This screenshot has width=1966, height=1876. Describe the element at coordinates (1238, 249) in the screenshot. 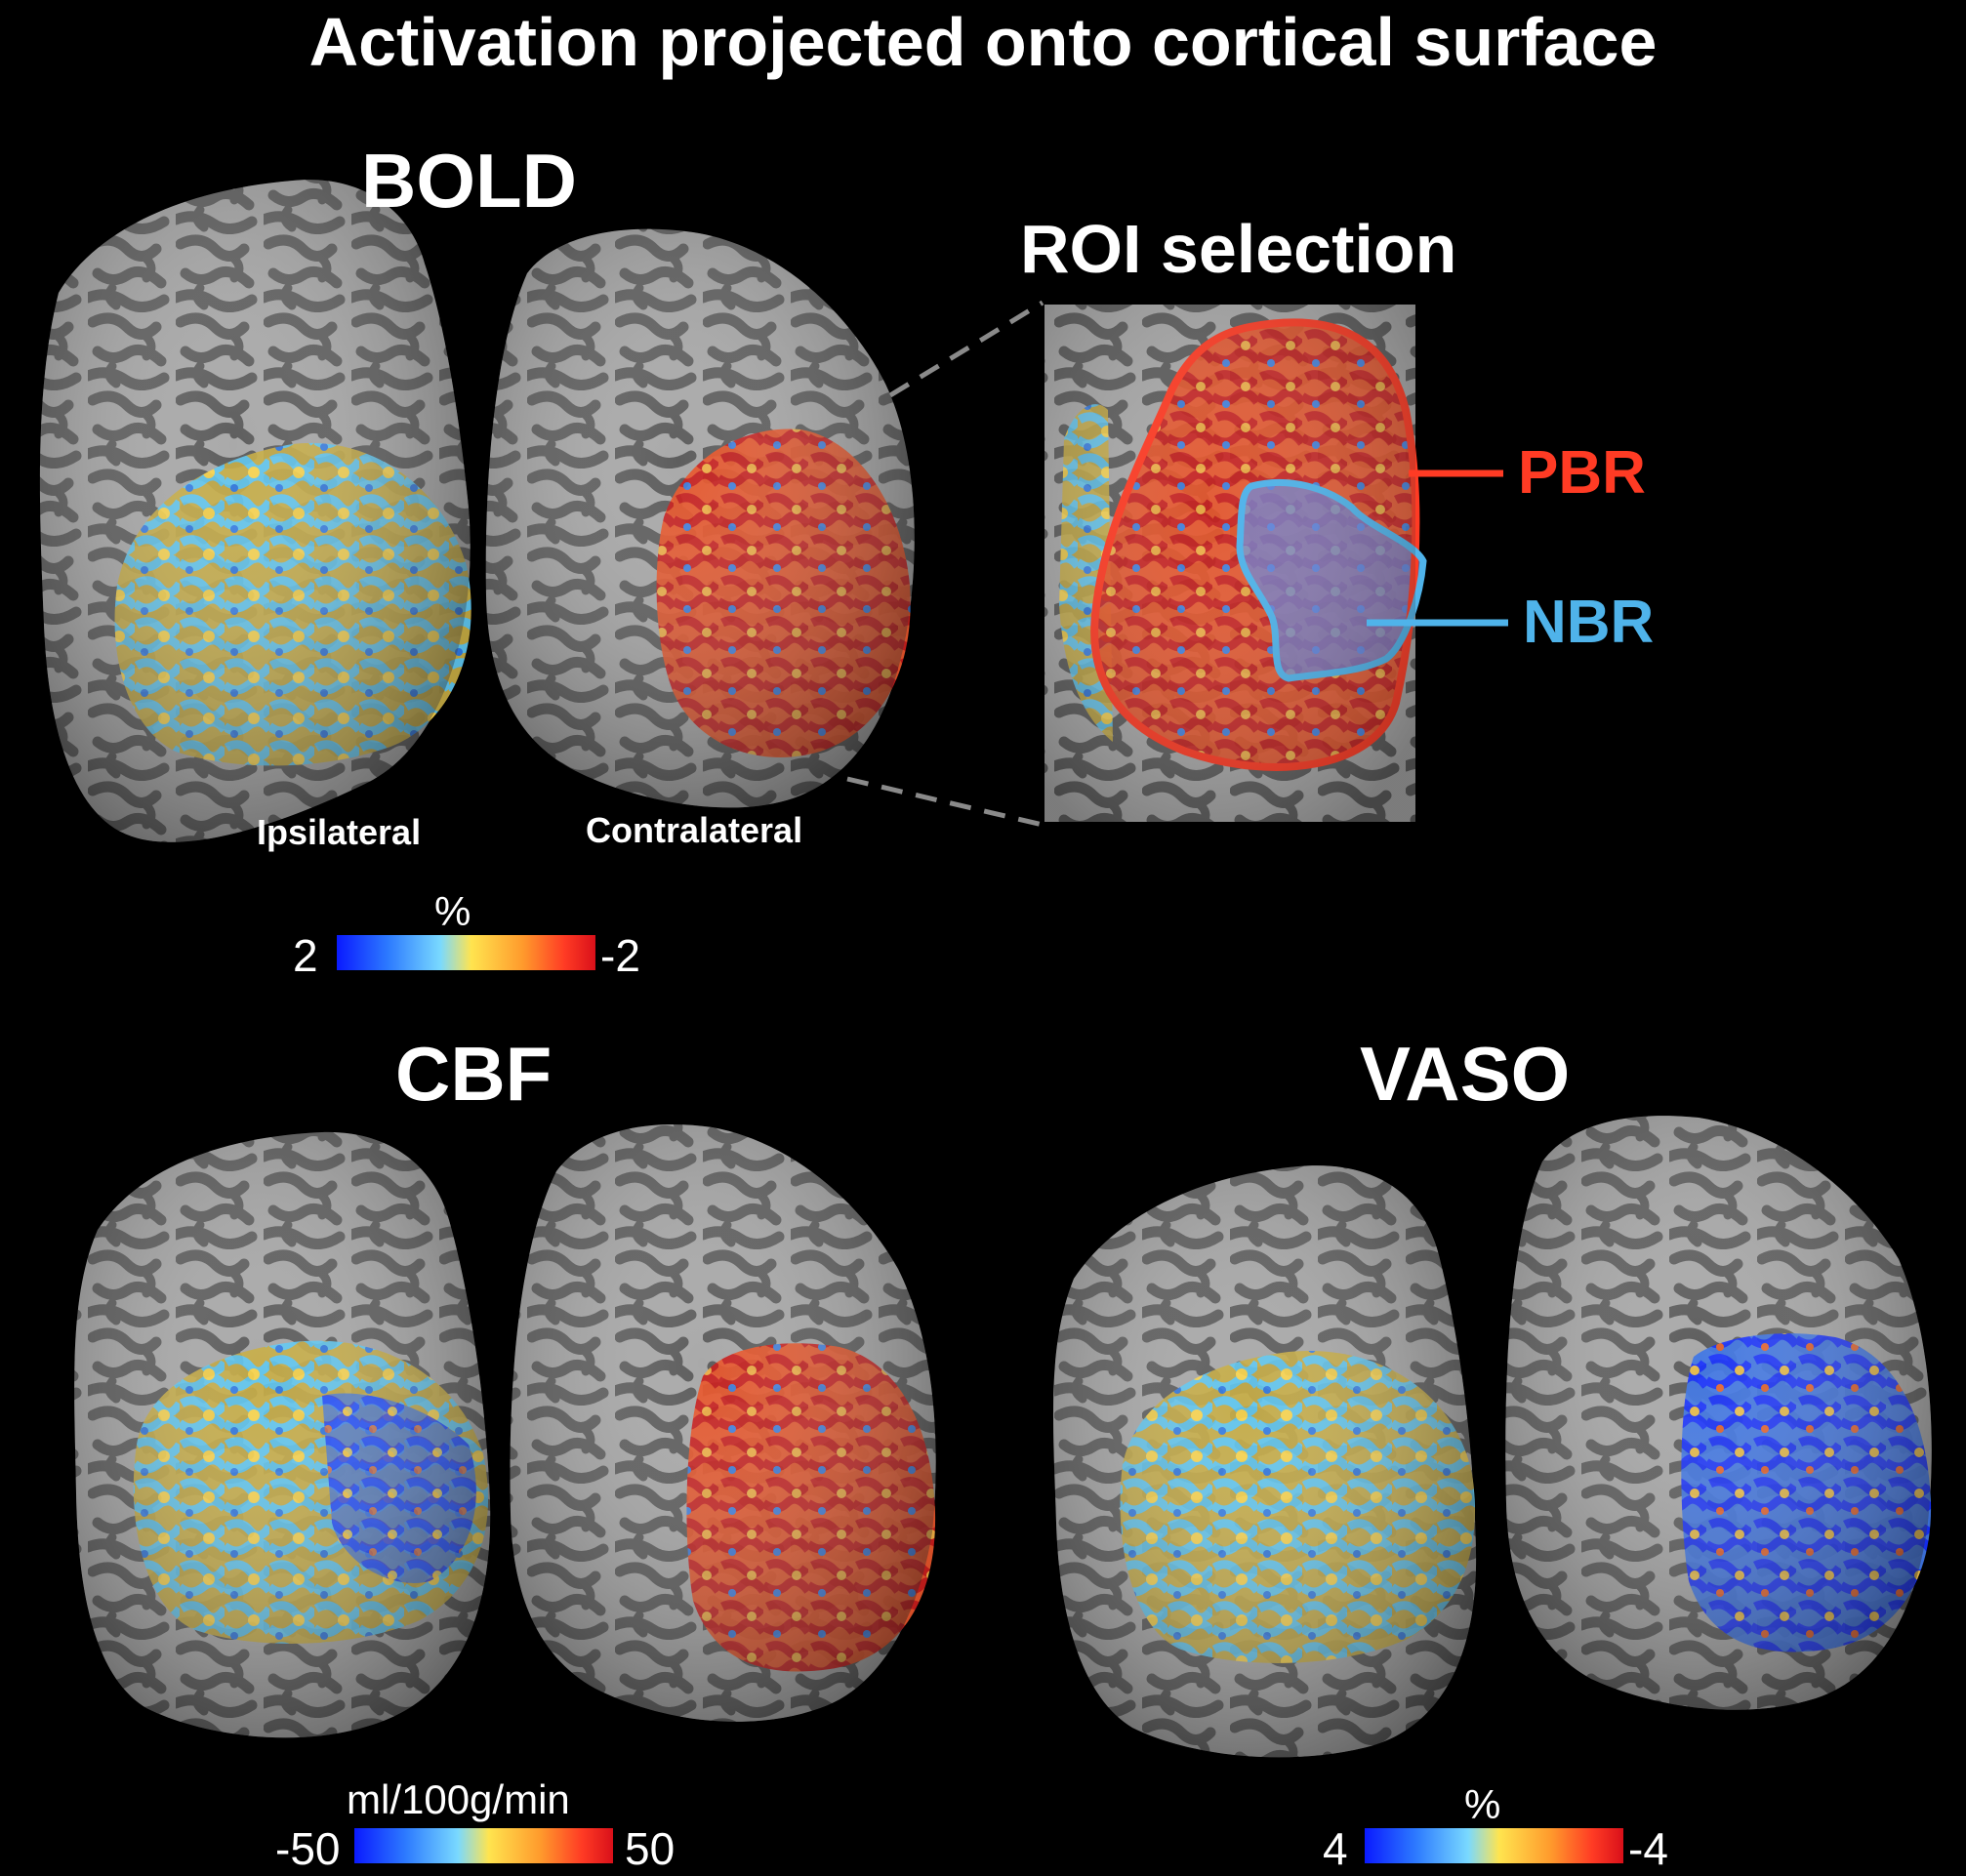

I see `roi-panel-title: ROI selection` at that location.